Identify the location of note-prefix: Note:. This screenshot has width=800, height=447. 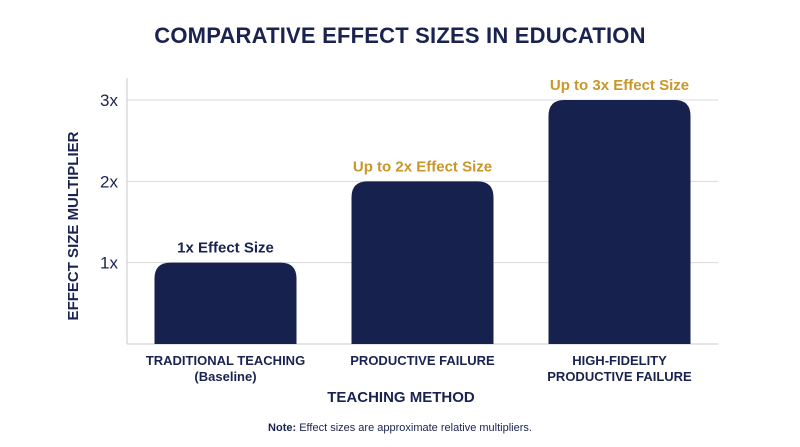
(282, 428).